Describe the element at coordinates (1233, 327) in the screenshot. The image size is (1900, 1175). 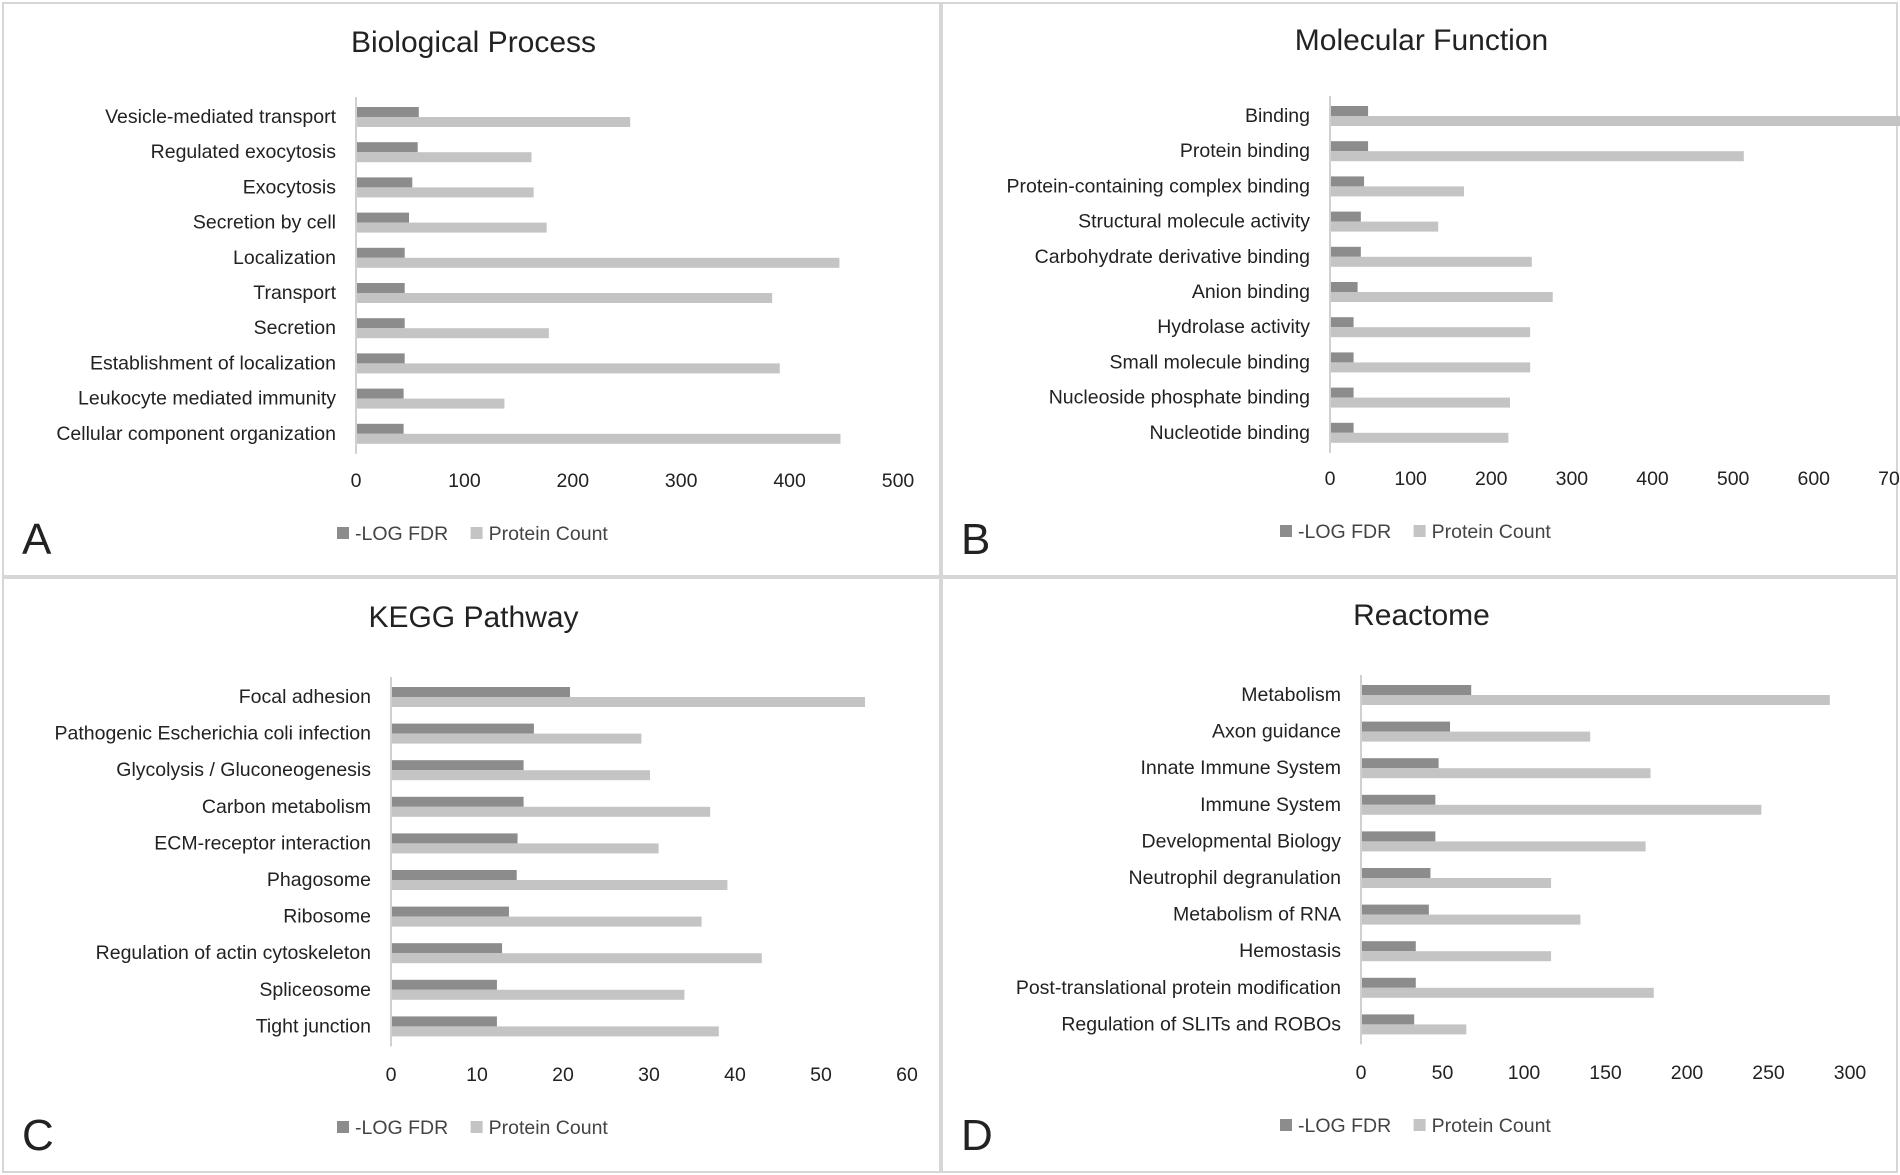
I see `category-label: Hydrolase activity` at that location.